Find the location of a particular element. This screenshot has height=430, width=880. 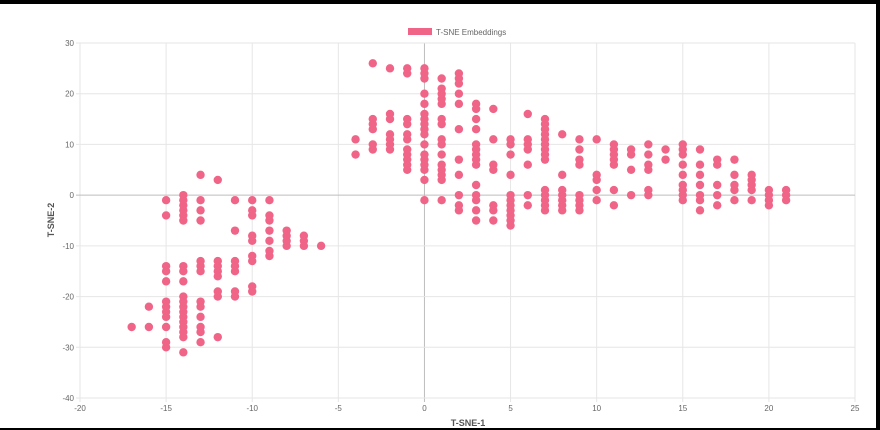

legend: T-SNE Embeddings is located at coordinates (457, 32).